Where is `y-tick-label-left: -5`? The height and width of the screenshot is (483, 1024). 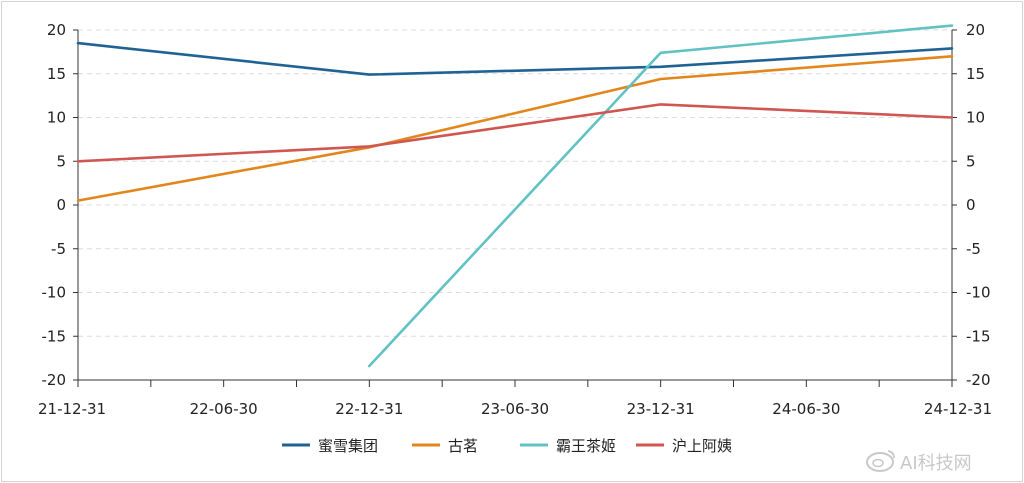 y-tick-label-left: -5 is located at coordinates (58, 249).